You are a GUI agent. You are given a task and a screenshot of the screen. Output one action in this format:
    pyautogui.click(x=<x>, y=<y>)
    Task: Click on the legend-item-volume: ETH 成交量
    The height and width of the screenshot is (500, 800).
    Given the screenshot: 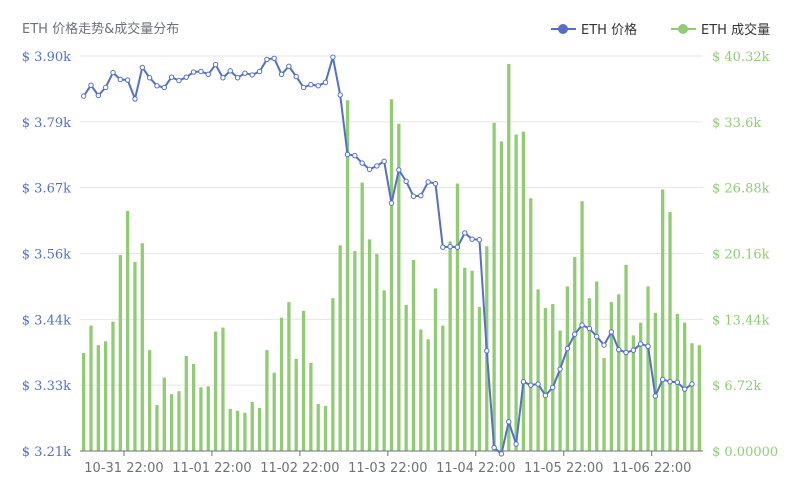 What is the action you would take?
    pyautogui.click(x=720, y=30)
    